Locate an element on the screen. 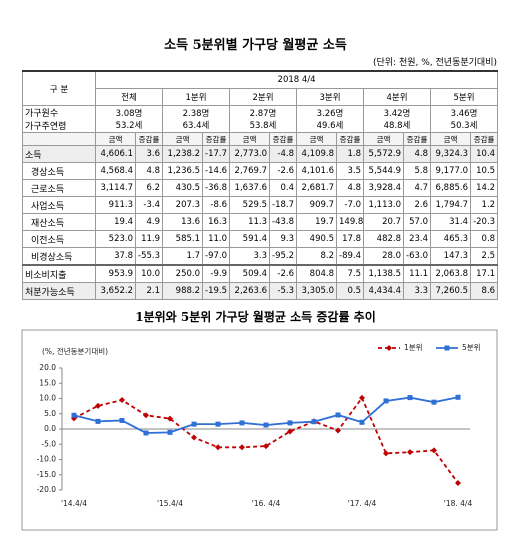  cell-line: 3.26명 is located at coordinates (330, 114).